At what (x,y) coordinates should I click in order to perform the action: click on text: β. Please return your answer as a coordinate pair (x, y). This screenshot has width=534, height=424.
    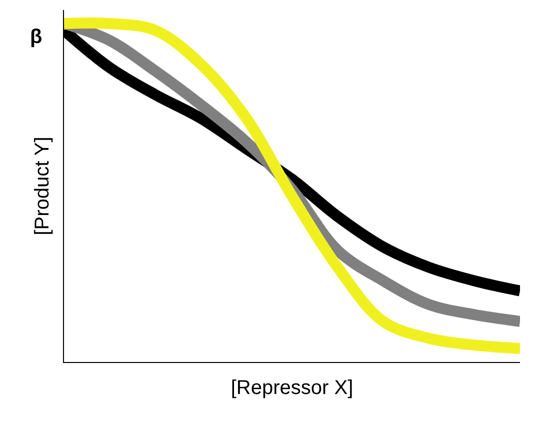
    Looking at the image, I should click on (36, 37).